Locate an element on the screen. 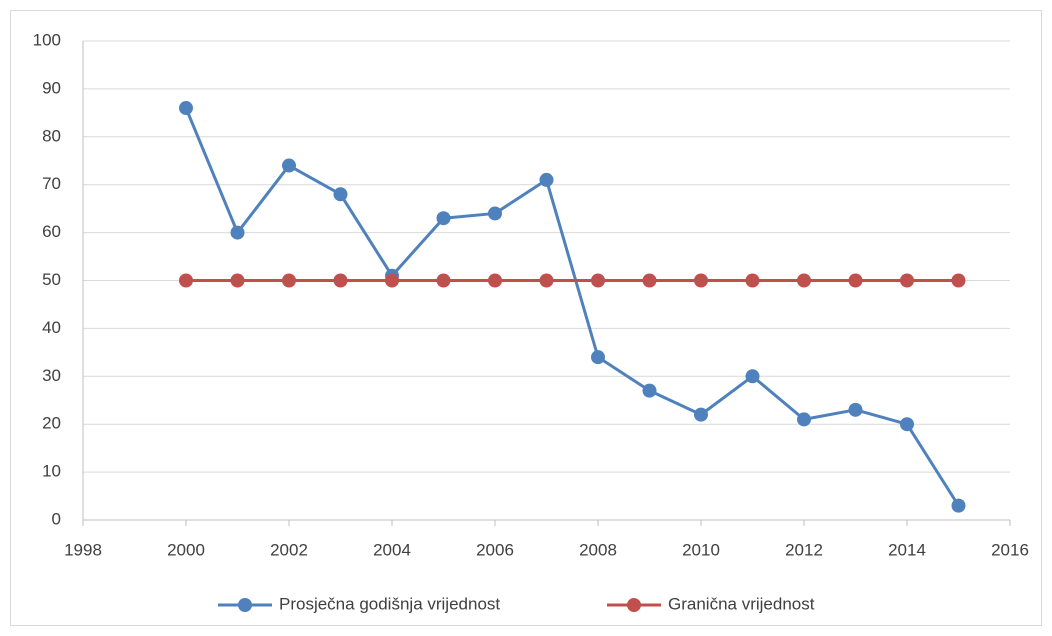 This screenshot has height=636, width=1052. x-tick-label: 2002 is located at coordinates (289, 549).